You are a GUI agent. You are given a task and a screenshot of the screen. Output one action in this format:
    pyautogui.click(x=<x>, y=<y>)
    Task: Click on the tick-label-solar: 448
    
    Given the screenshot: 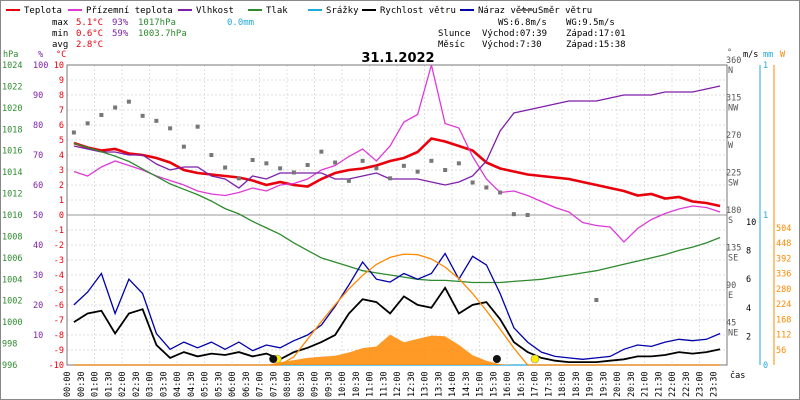 What is the action you would take?
    pyautogui.click(x=783, y=244)
    